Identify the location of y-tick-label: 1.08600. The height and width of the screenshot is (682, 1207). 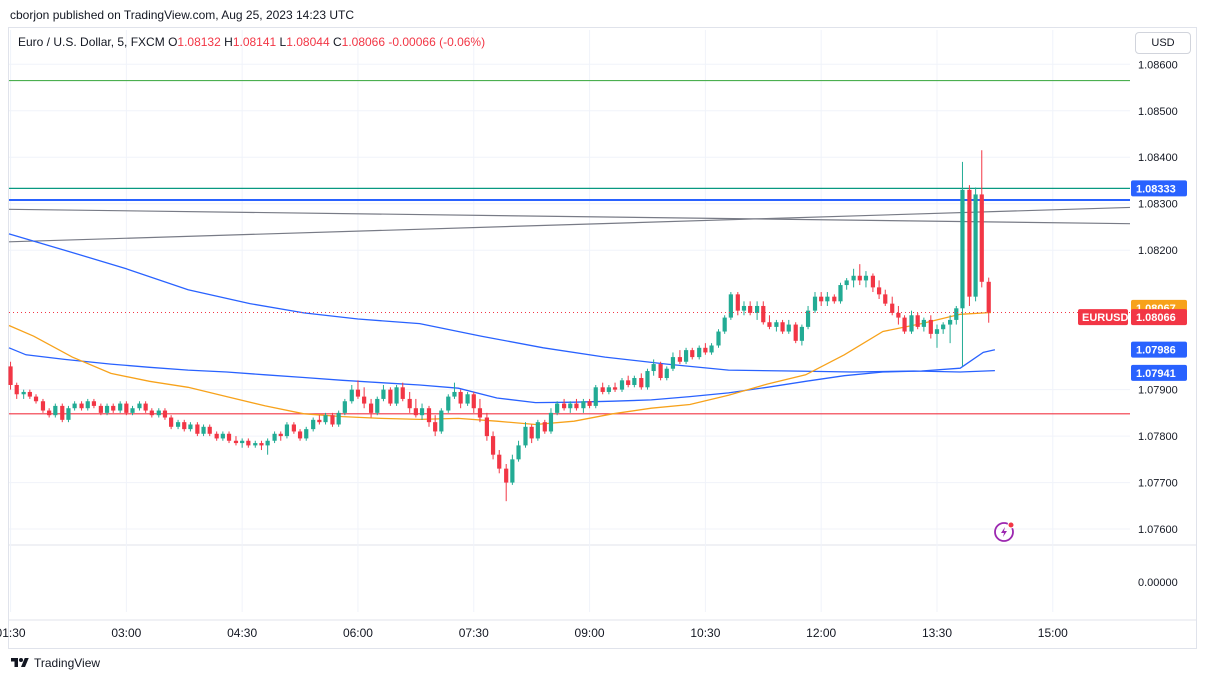
(1158, 65).